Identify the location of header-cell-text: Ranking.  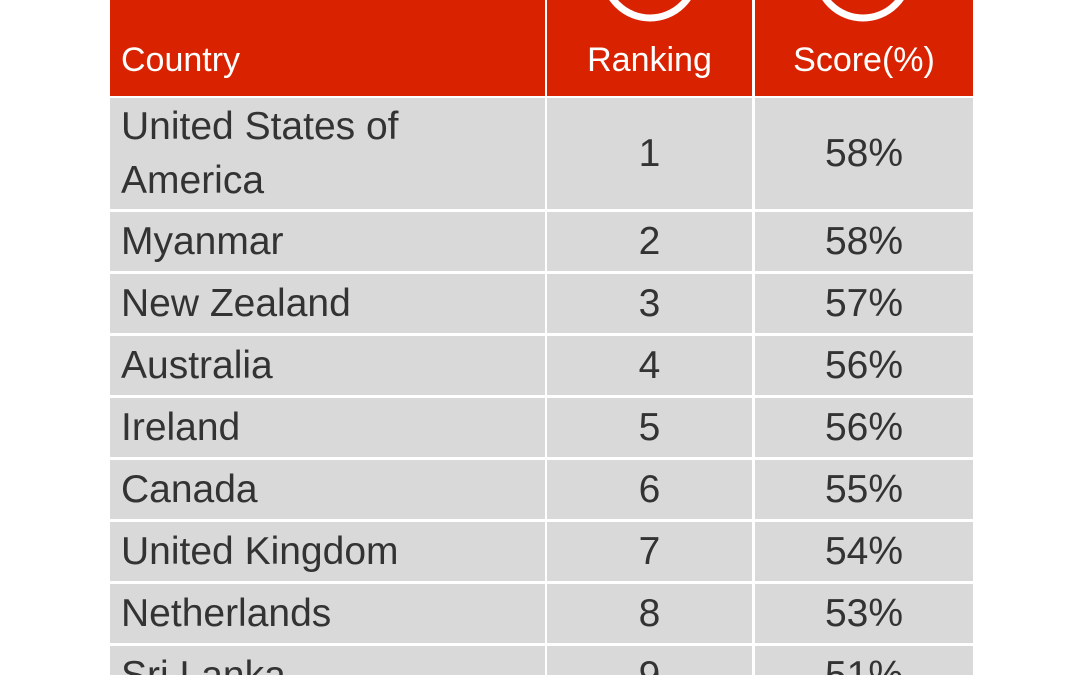
(649, 60).